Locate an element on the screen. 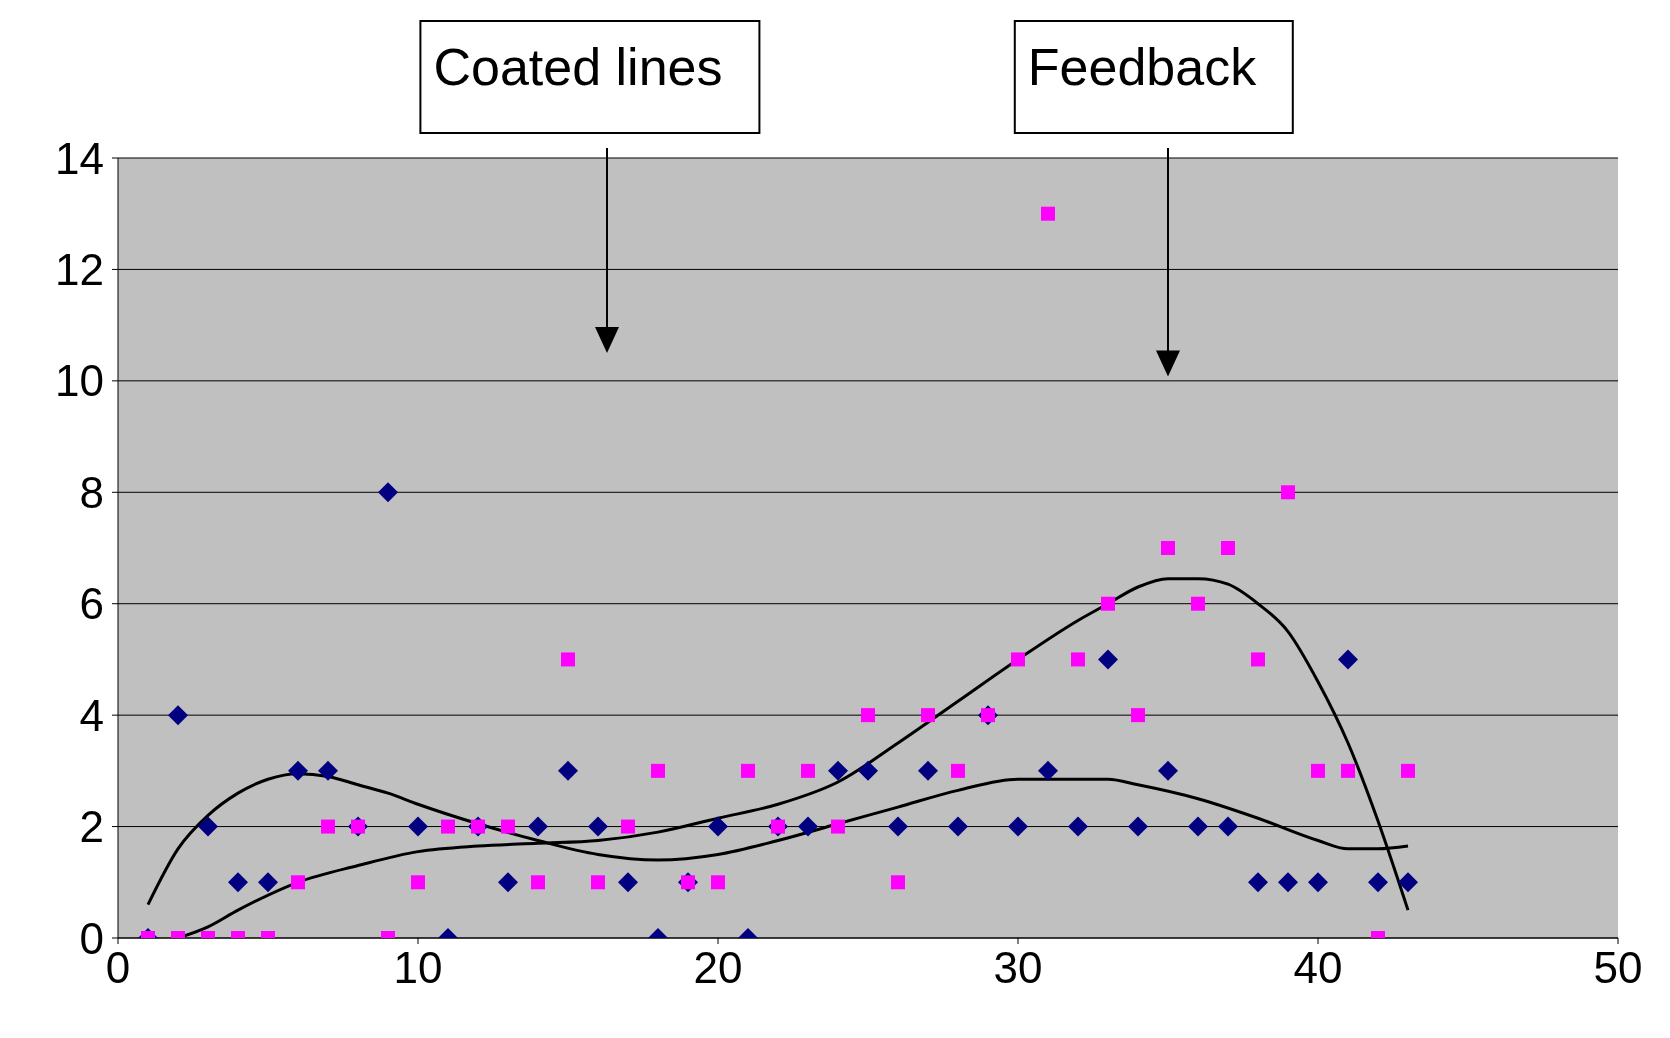 This screenshot has height=1038, width=1670. y-tick-label: 8 is located at coordinates (91, 492).